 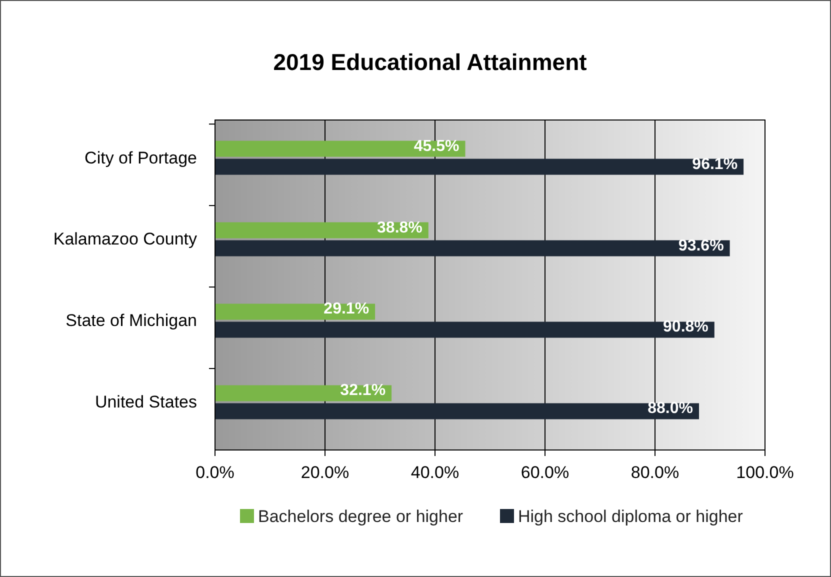 I want to click on x-tick-label: 100.0%, so click(x=765, y=472).